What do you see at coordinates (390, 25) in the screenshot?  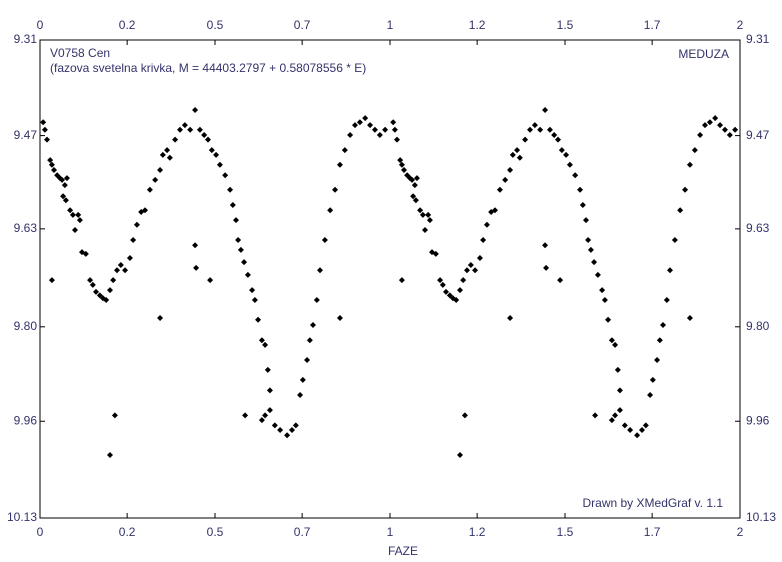 I see `x-tick-label-top: 1` at bounding box center [390, 25].